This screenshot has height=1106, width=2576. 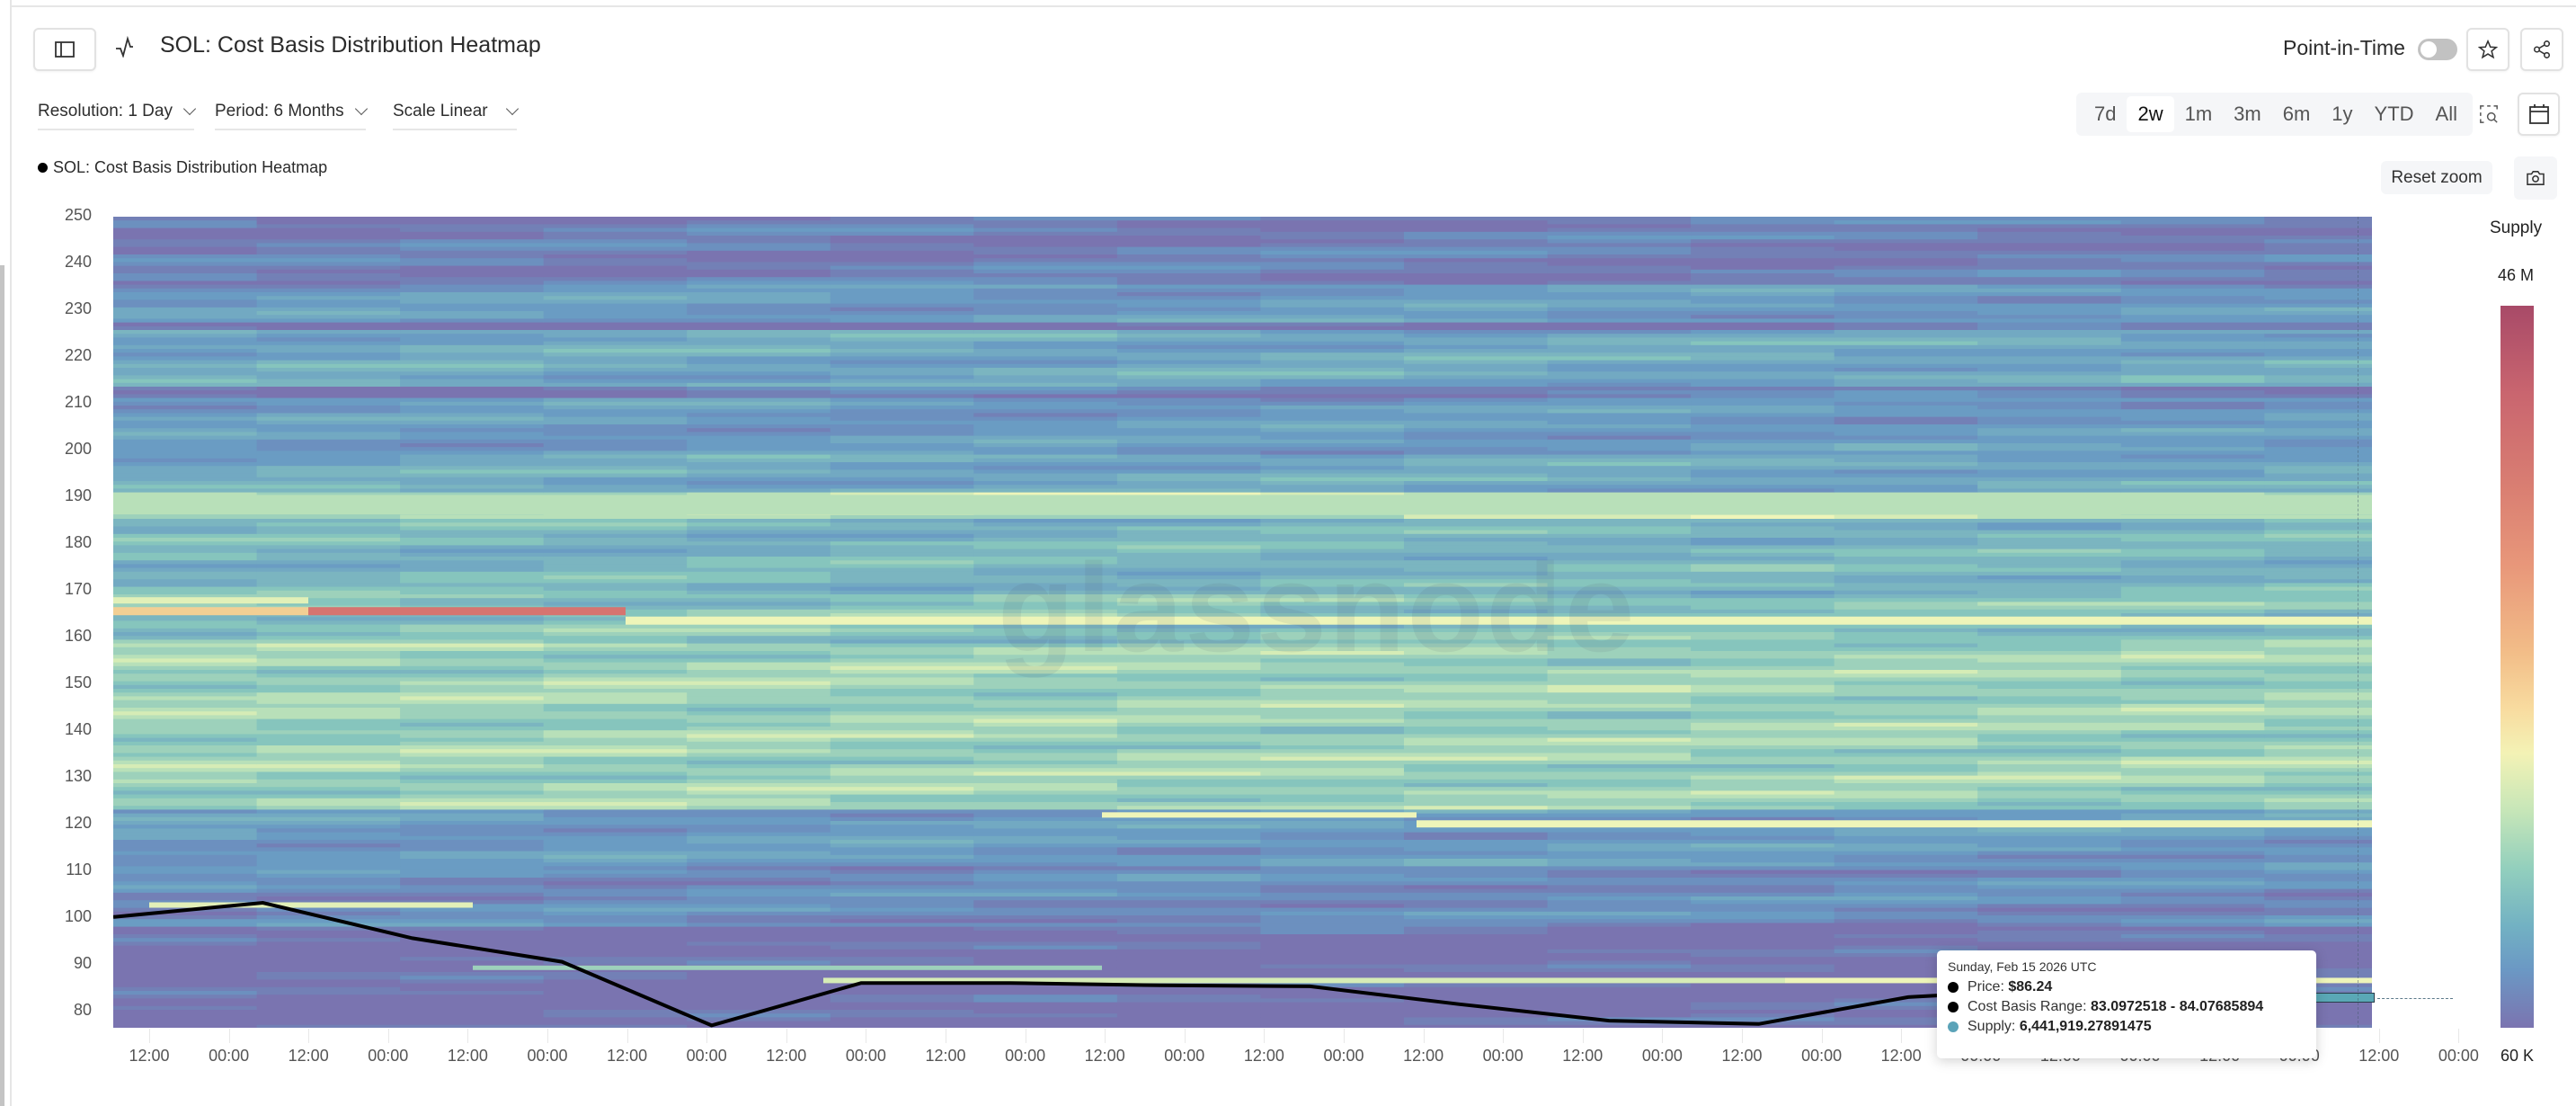 I want to click on toggle-sidebar-button, so click(x=64, y=49).